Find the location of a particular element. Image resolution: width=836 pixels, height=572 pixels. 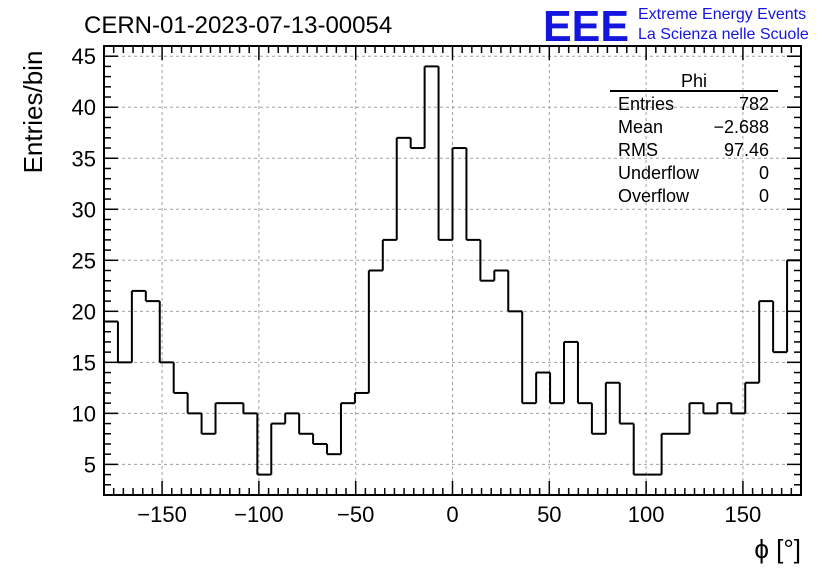

x-tick-label: 0 is located at coordinates (452, 514).